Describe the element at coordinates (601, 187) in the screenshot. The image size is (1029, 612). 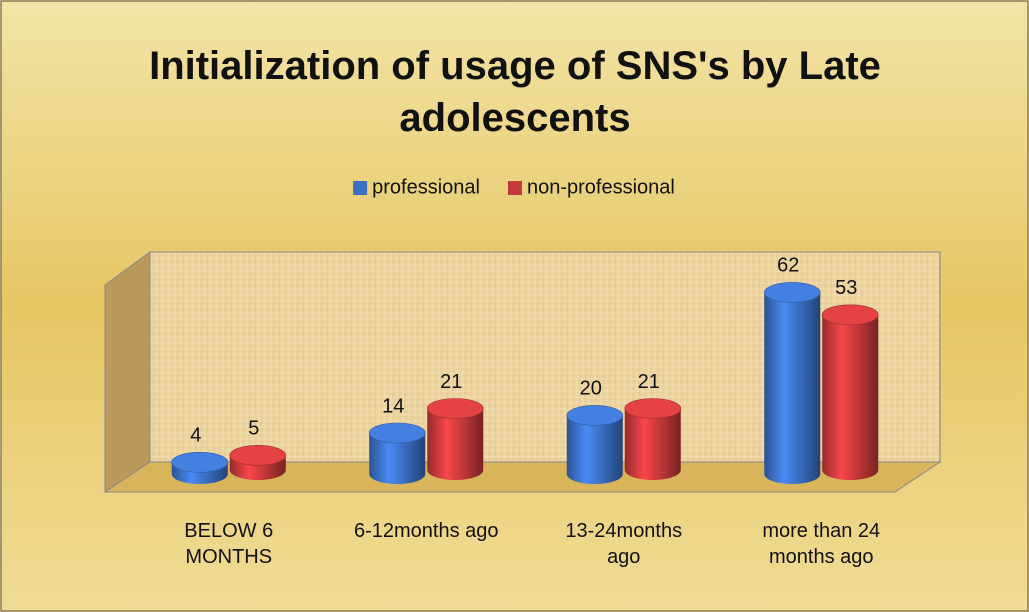
I see `legend-label: non-professional` at that location.